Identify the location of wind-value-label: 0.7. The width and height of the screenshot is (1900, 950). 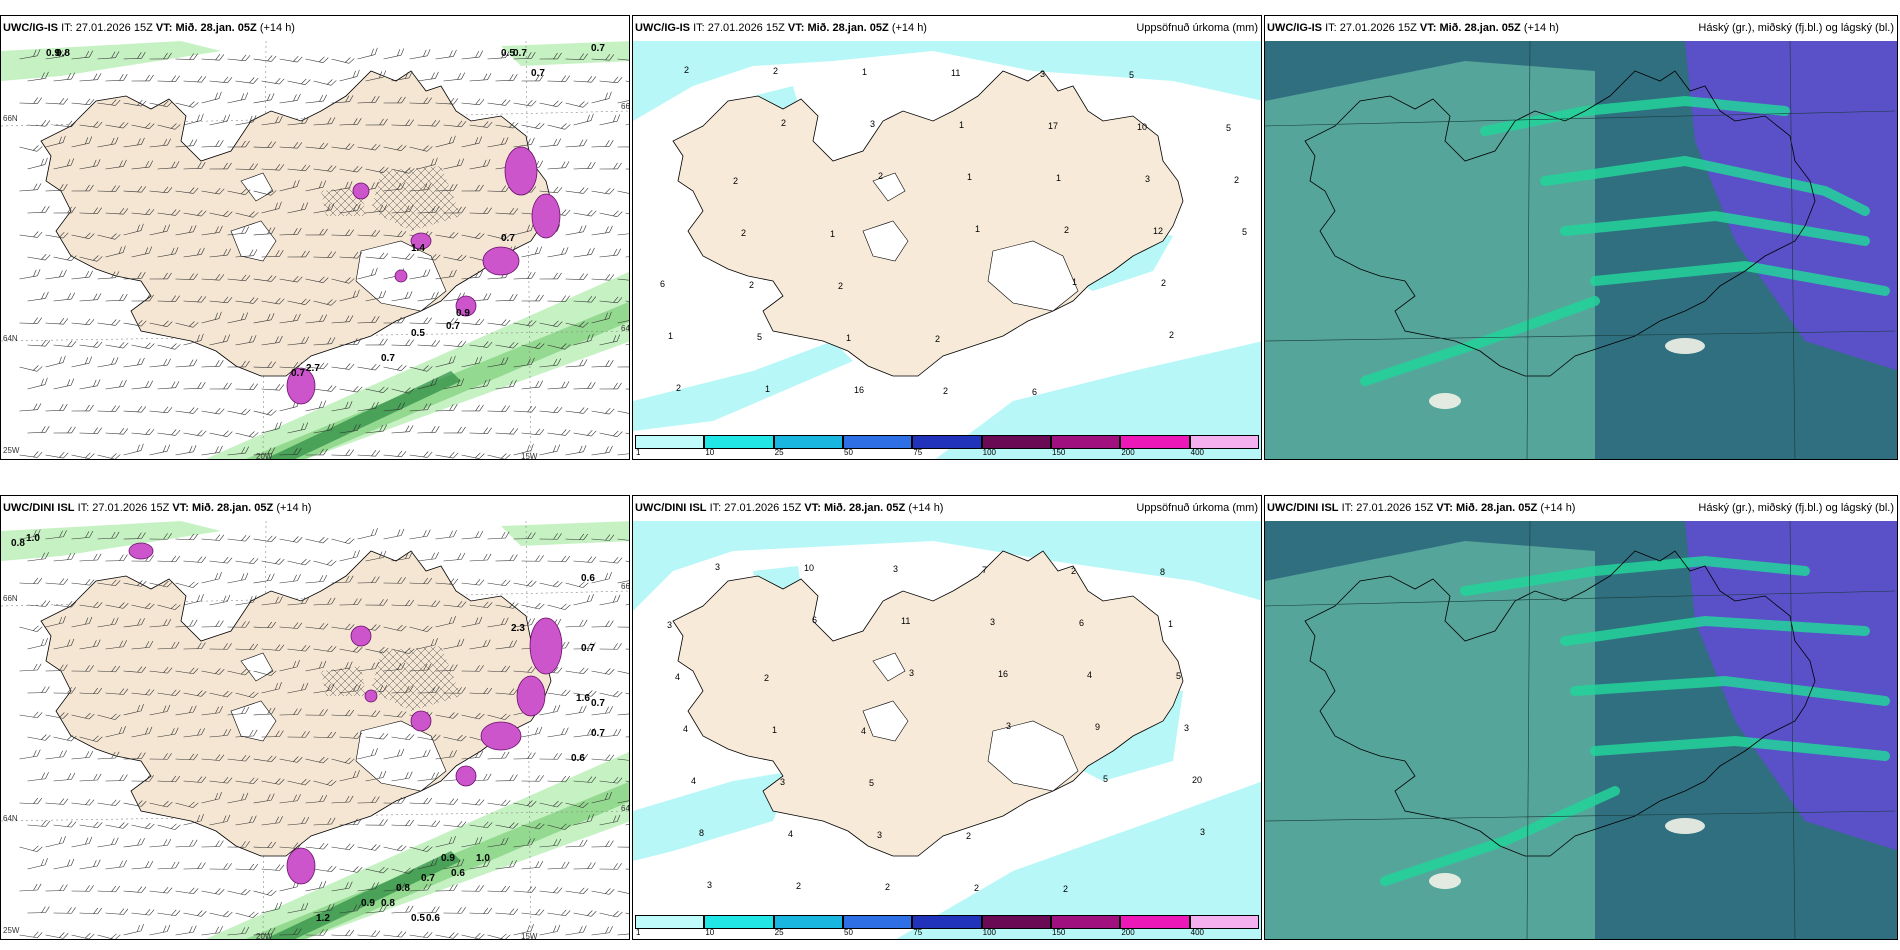
(588, 648).